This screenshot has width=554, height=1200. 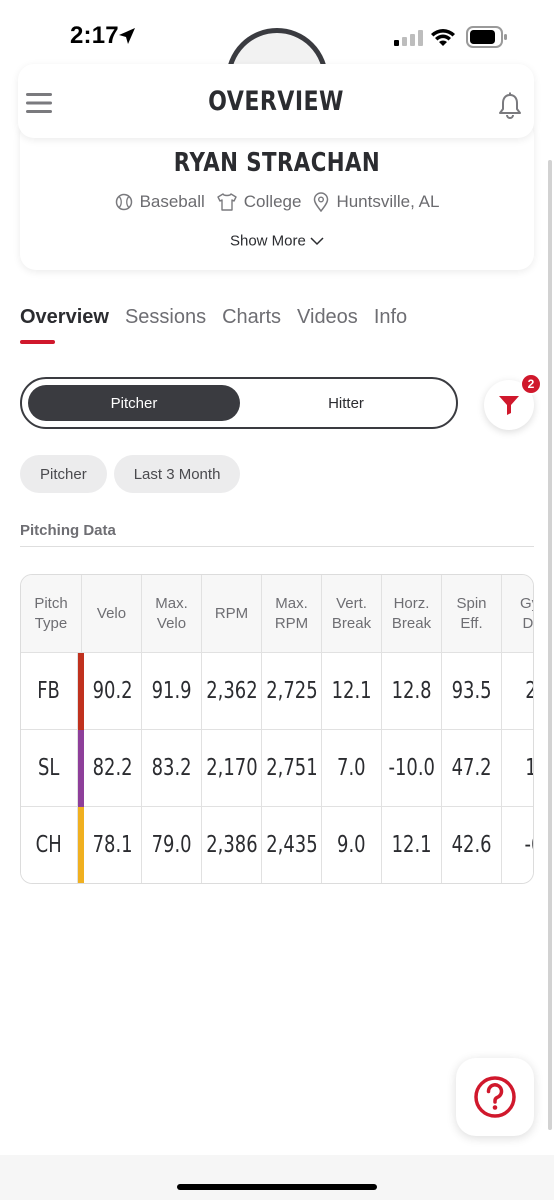 What do you see at coordinates (550, 645) in the screenshot?
I see `scrollbar-thumb` at bounding box center [550, 645].